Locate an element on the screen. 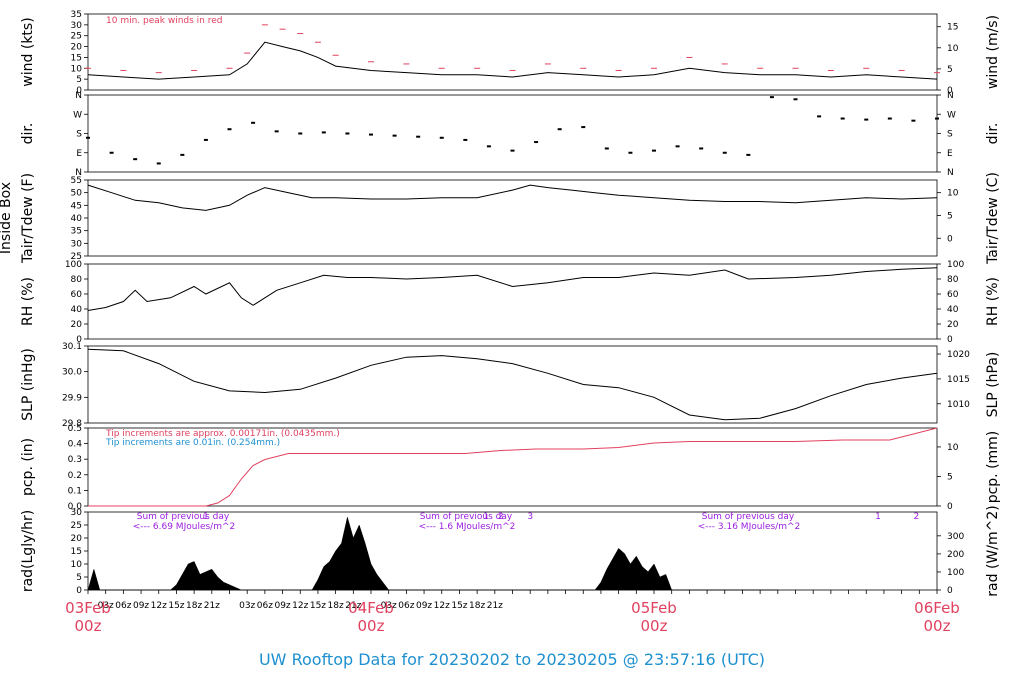  slp-line is located at coordinates (512, 384).